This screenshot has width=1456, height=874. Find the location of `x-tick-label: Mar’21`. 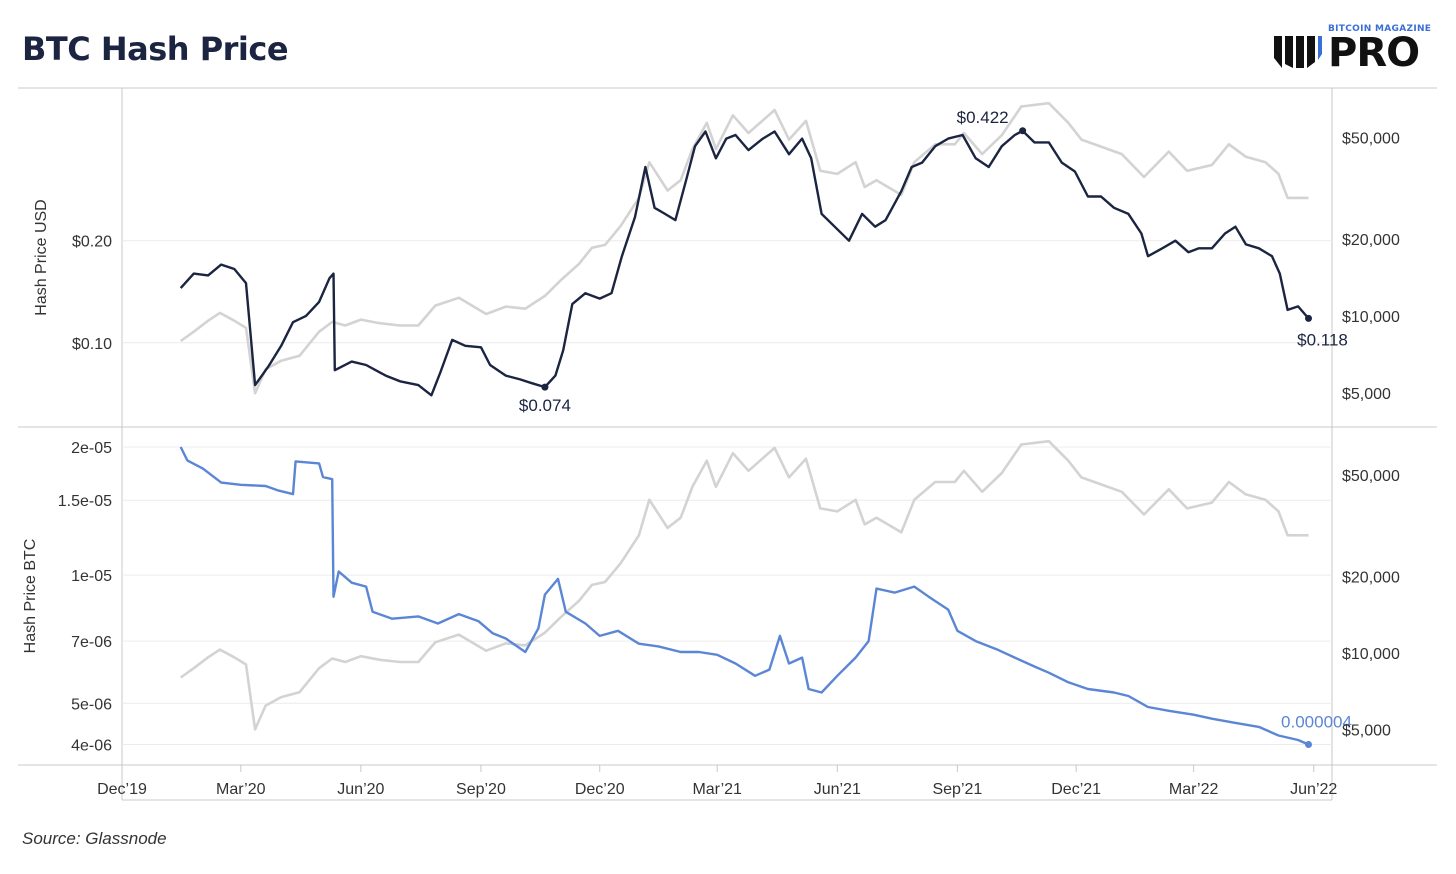

x-tick-label: Mar’21 is located at coordinates (717, 789).